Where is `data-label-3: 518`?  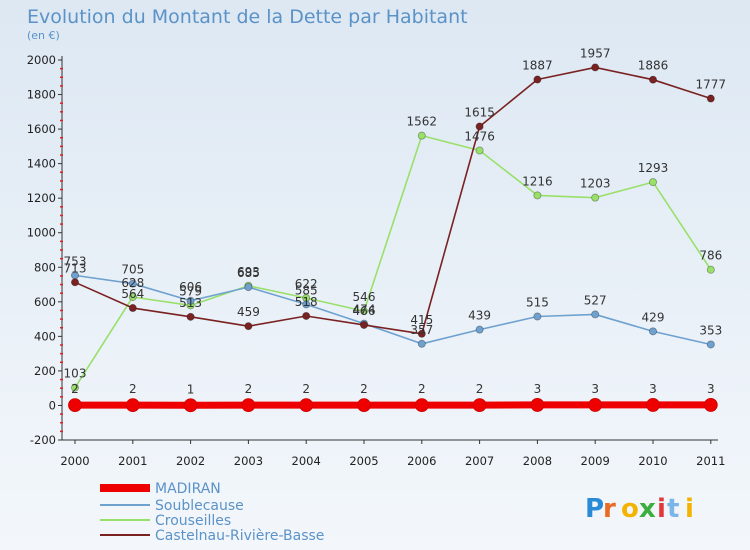 data-label-3: 518 is located at coordinates (306, 302).